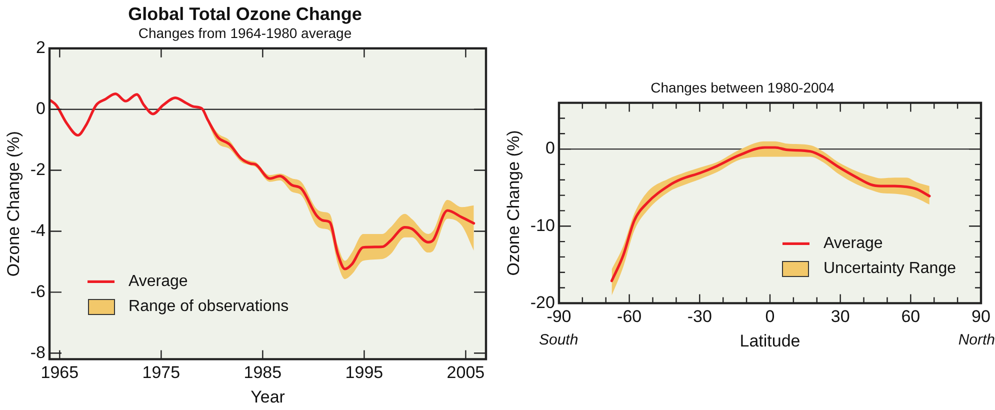 The height and width of the screenshot is (410, 995). What do you see at coordinates (245, 32) in the screenshot?
I see `chart-subtitle: Changes from 1964-1980 average` at bounding box center [245, 32].